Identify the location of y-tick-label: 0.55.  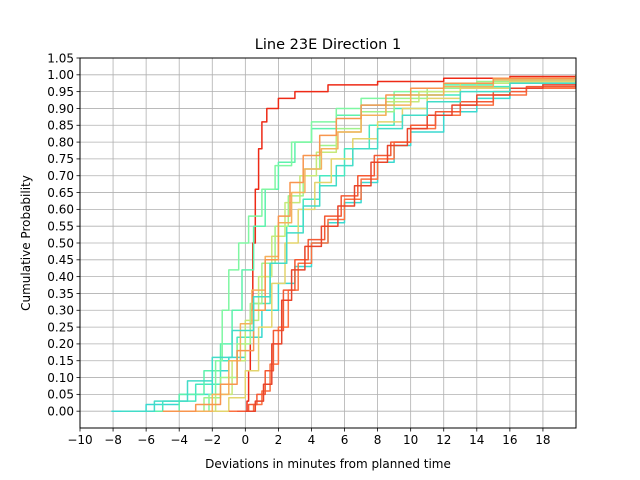
(60, 226).